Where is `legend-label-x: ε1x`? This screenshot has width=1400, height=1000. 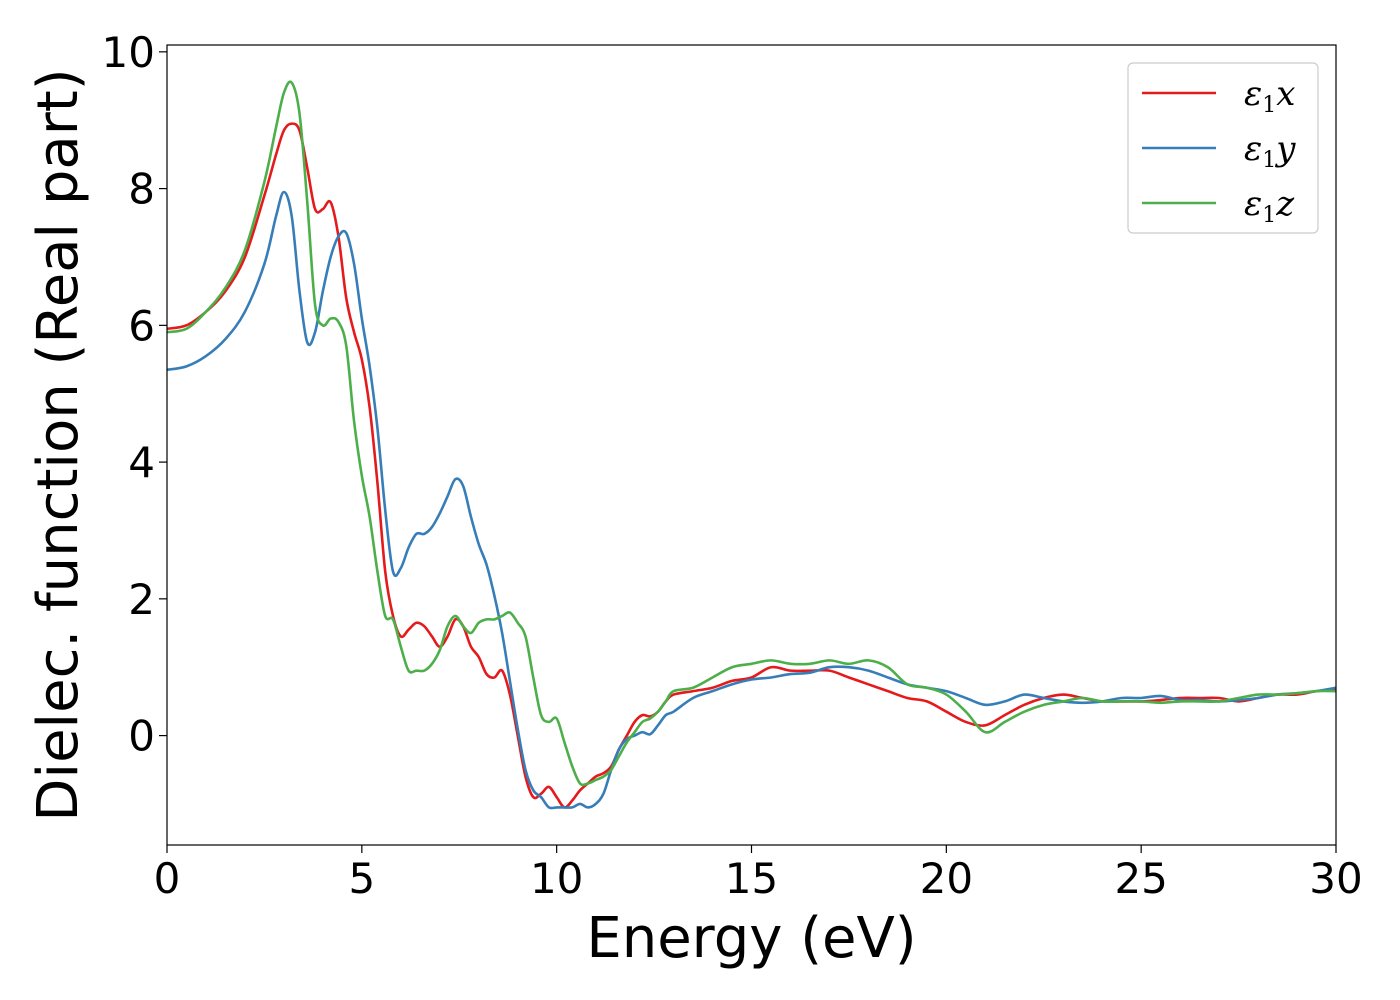 legend-label-x: ε1x is located at coordinates (1269, 96).